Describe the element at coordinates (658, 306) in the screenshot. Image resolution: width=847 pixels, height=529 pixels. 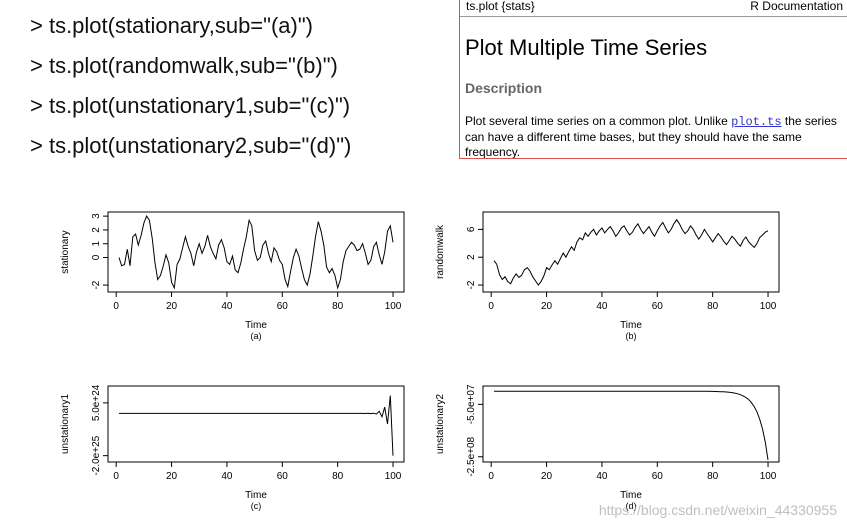
I see `chart-2-xtick-label-3: 60` at that location.